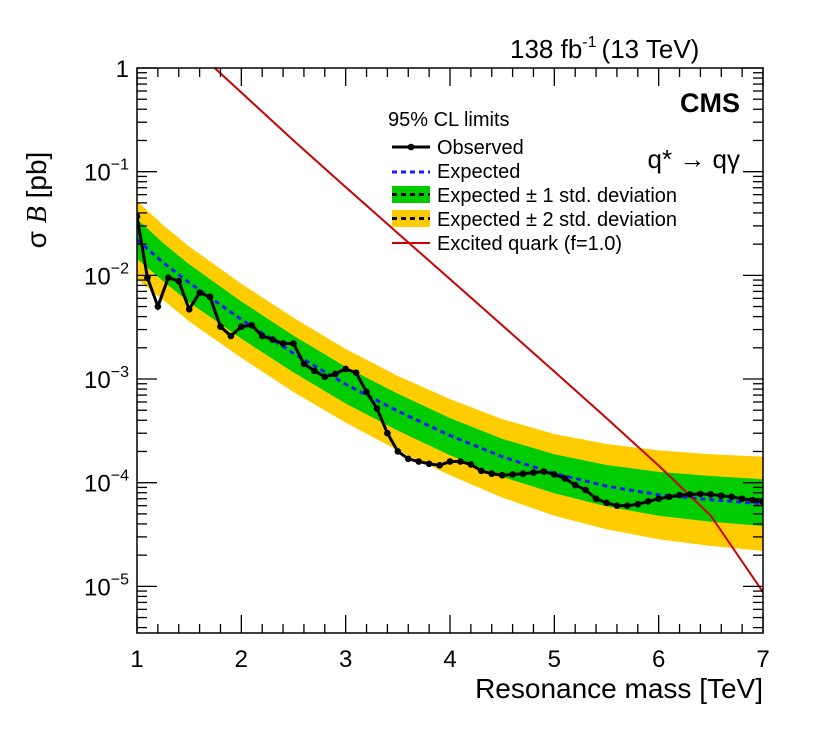 The height and width of the screenshot is (744, 814). What do you see at coordinates (529, 244) in the screenshot?
I see `legend-theory-label: Excited quark (f=1.0)` at bounding box center [529, 244].